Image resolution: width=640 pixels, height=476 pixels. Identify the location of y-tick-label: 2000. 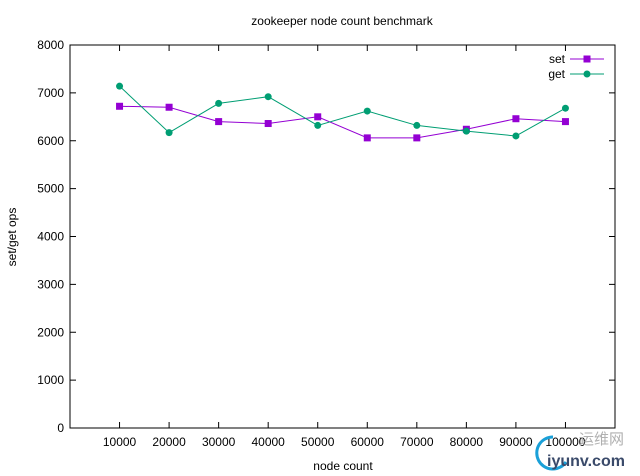
(50, 332).